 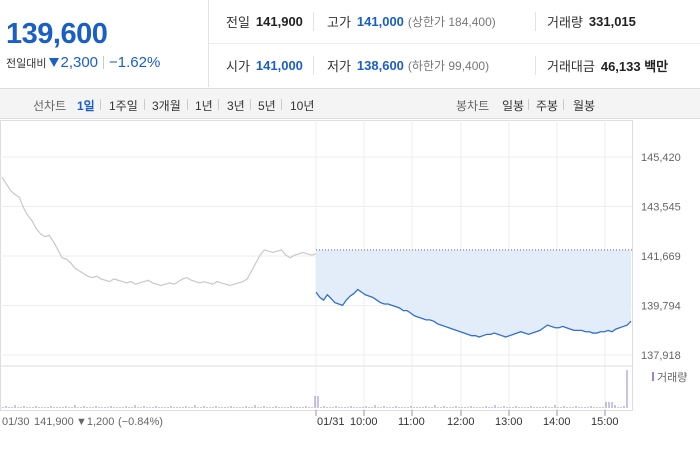 What do you see at coordinates (135, 62) in the screenshot?
I see `change-percent: −1.62%` at bounding box center [135, 62].